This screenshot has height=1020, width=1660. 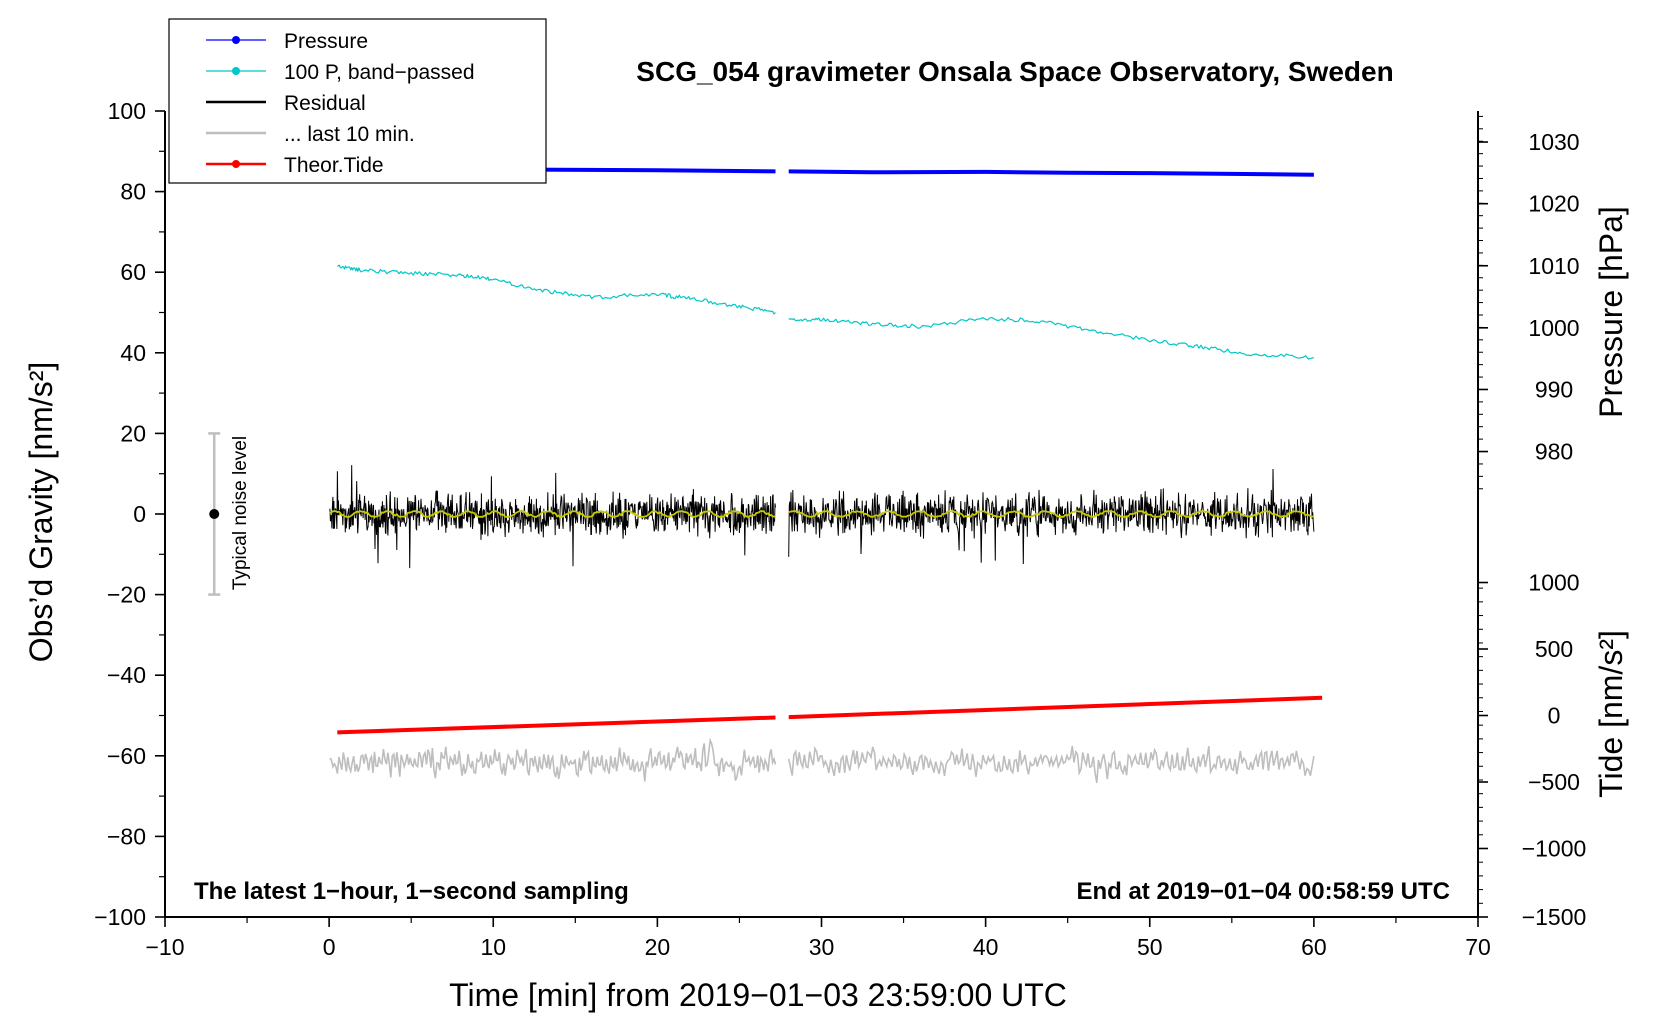 What do you see at coordinates (164, 947) in the screenshot?
I see `x-tick-label: −10` at bounding box center [164, 947].